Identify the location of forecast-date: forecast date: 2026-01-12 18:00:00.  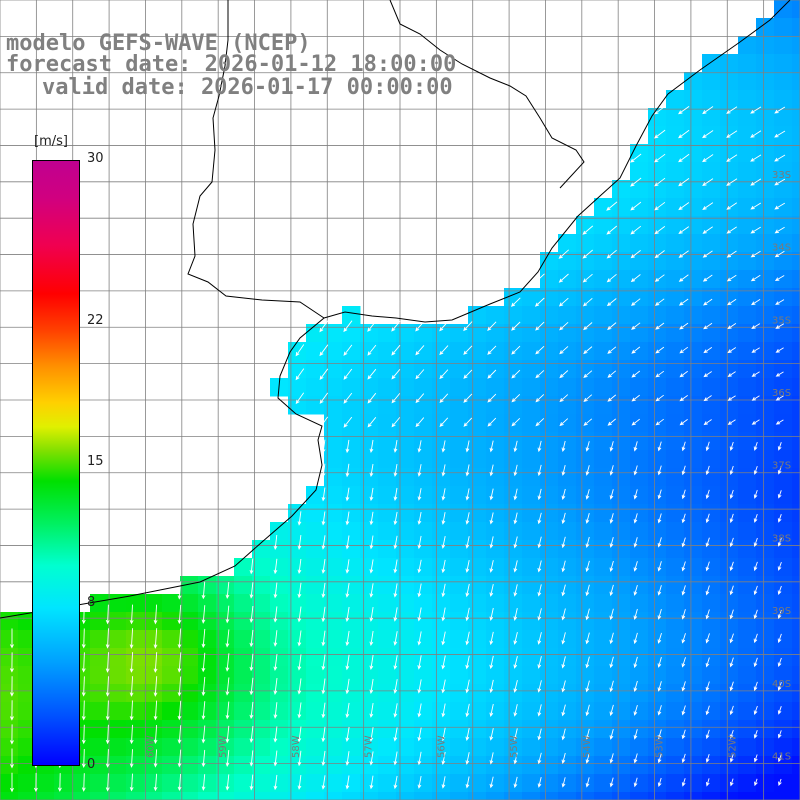
(231, 64).